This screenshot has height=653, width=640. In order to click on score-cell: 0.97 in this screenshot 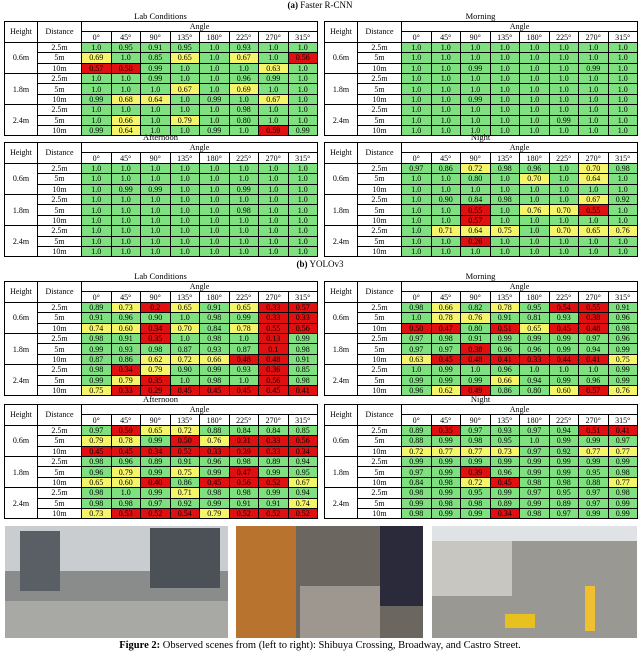, I will do `click(475, 430)`.